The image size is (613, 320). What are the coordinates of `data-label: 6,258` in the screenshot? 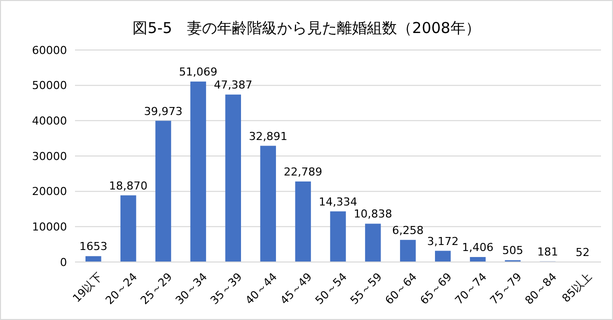 It's located at (408, 230).